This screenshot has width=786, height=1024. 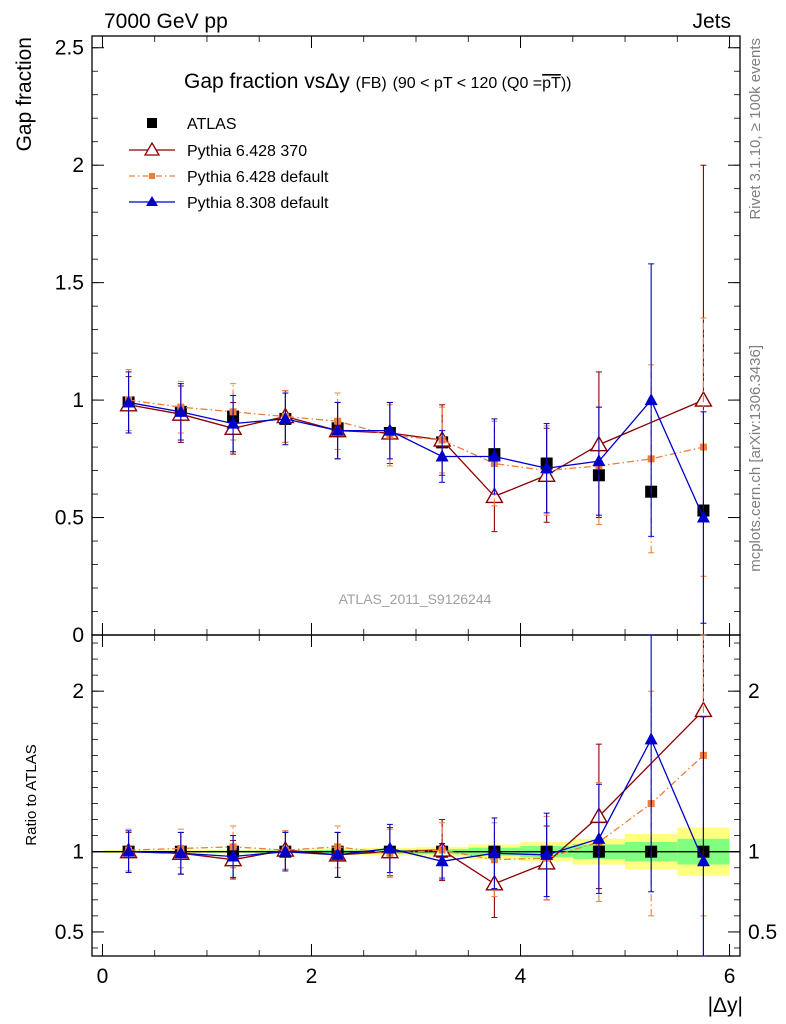 I want to click on side-label-rivet: Rivet 3.1.10, ≥ 100k events, so click(x=755, y=129).